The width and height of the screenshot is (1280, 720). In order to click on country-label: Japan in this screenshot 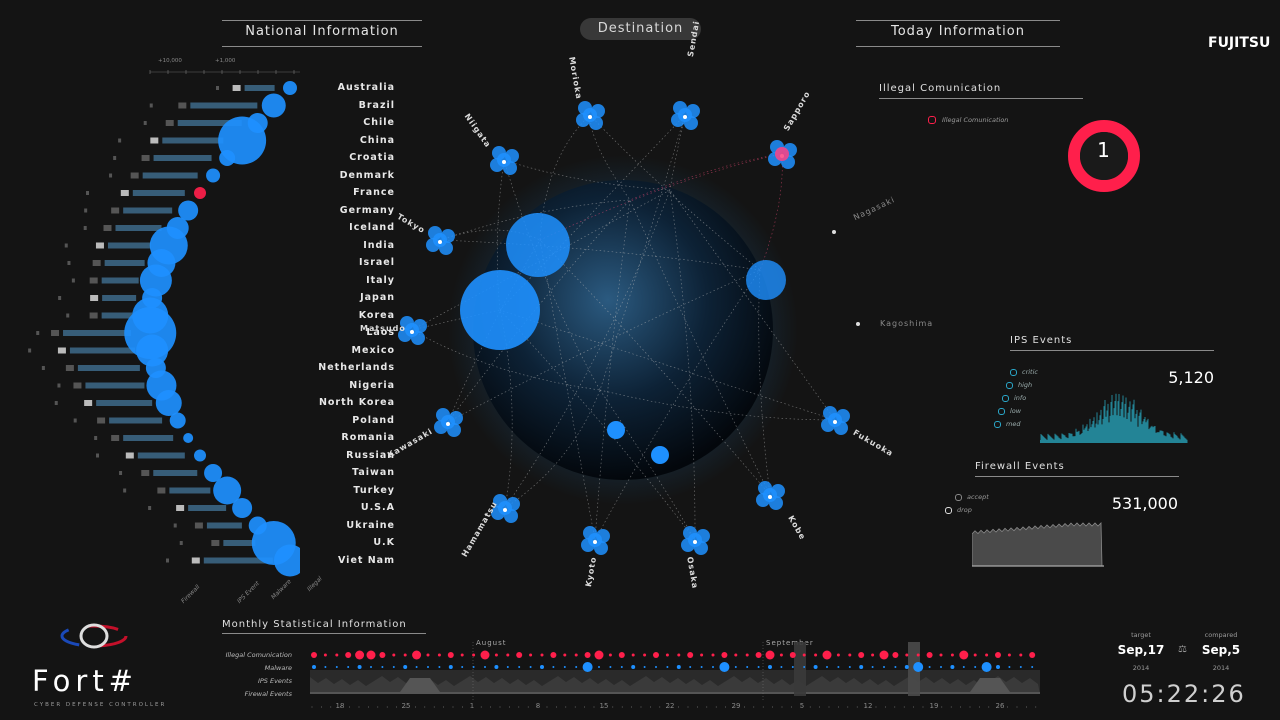, I will do `click(377, 297)`.